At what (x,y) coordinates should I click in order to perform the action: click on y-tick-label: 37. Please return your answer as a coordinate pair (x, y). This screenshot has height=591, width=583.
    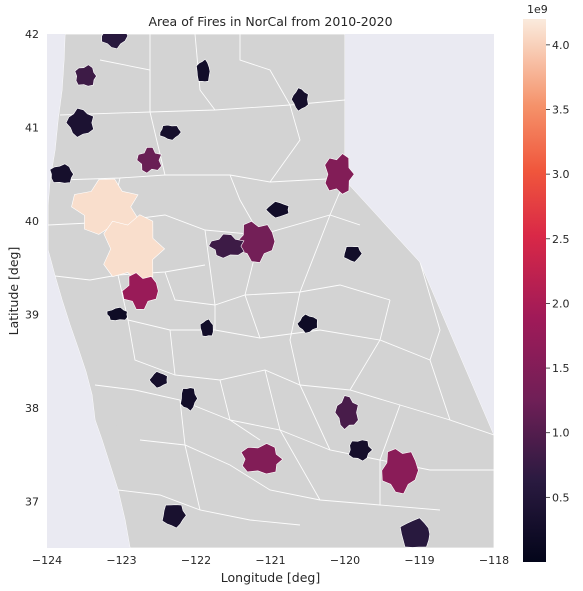
    Looking at the image, I should click on (32, 501).